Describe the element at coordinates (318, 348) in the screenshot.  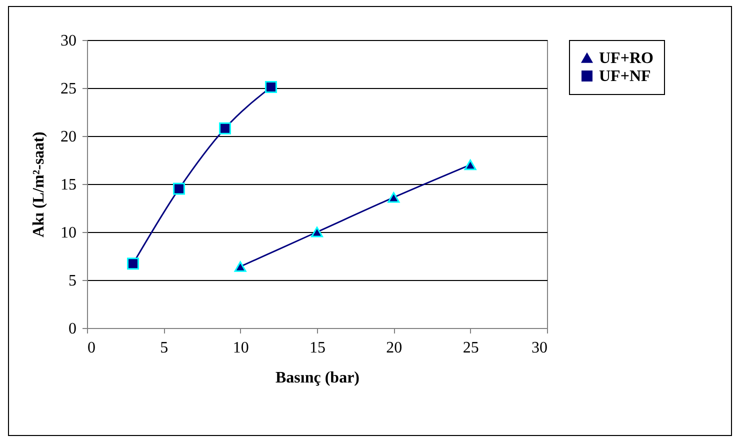
I see `x-tick-label: 15` at that location.